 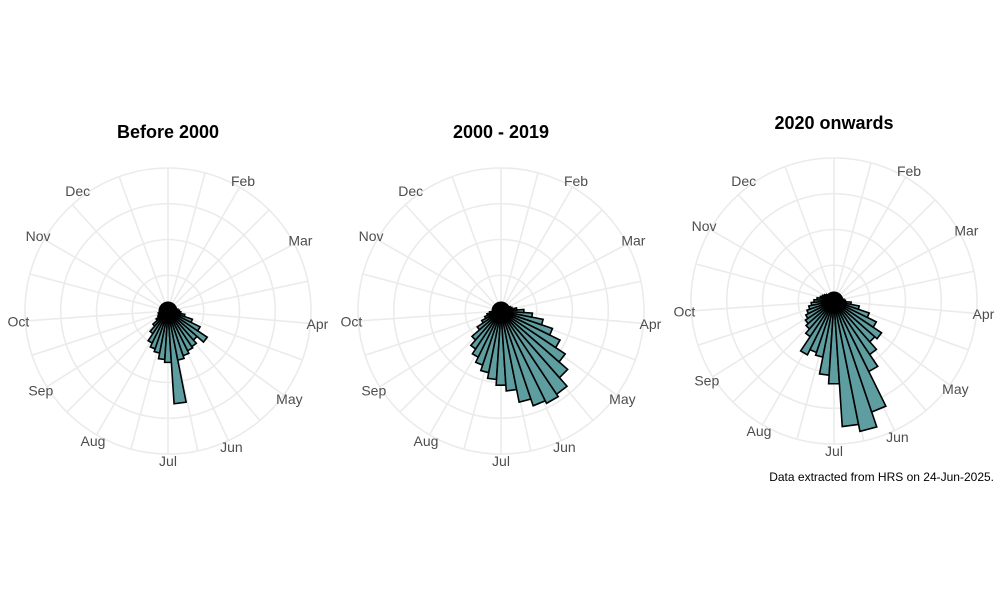 What do you see at coordinates (881, 477) in the screenshot?
I see `data-source-caption: Data extracted from HRS on 24-Jun-2025.` at bounding box center [881, 477].